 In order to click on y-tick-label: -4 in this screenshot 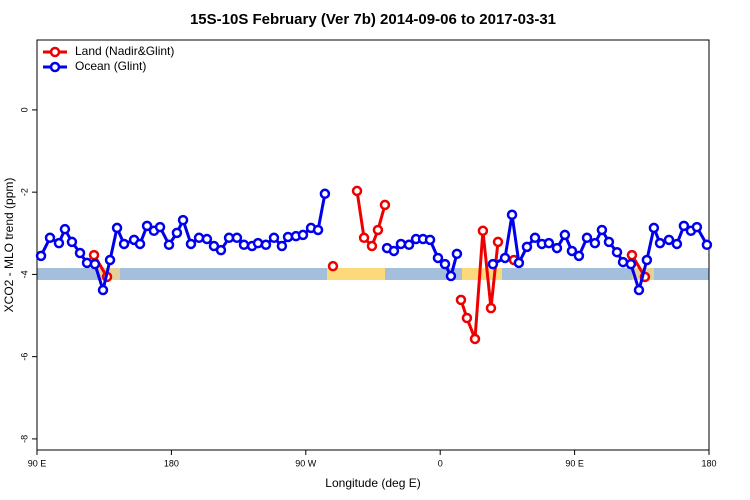, I will do `click(24, 274)`.